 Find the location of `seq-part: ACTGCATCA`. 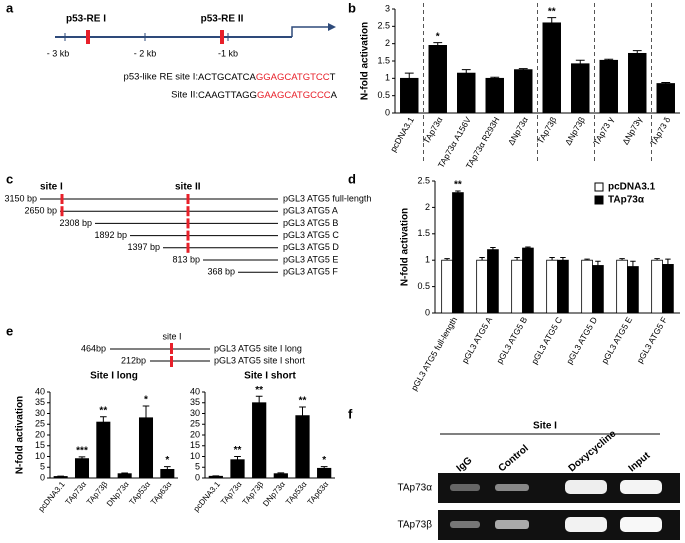

seq-part: ACTGCATCA is located at coordinates (227, 77).